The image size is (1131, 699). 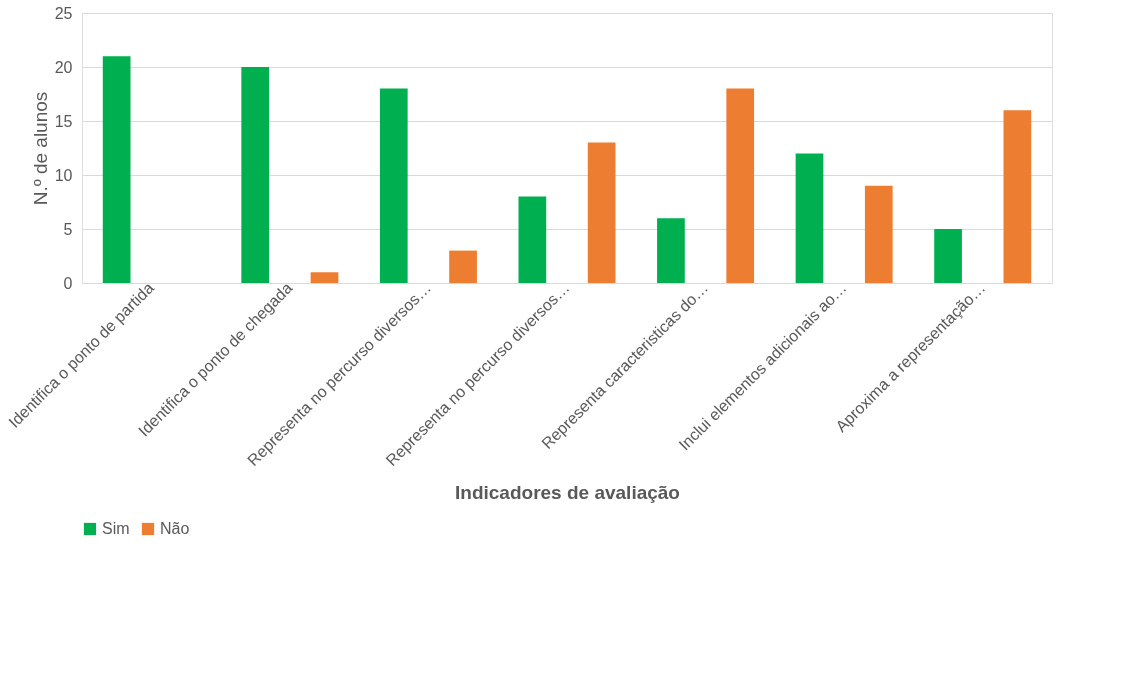 What do you see at coordinates (567, 493) in the screenshot?
I see `x-axis-title: Indicadores de avaliação` at bounding box center [567, 493].